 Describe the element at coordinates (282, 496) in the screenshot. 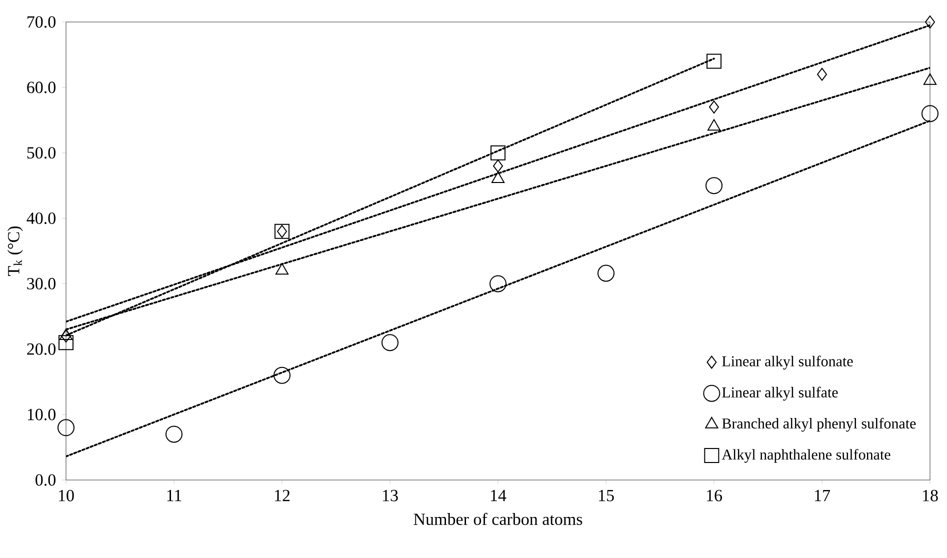

I see `x-tick-label: 12` at that location.